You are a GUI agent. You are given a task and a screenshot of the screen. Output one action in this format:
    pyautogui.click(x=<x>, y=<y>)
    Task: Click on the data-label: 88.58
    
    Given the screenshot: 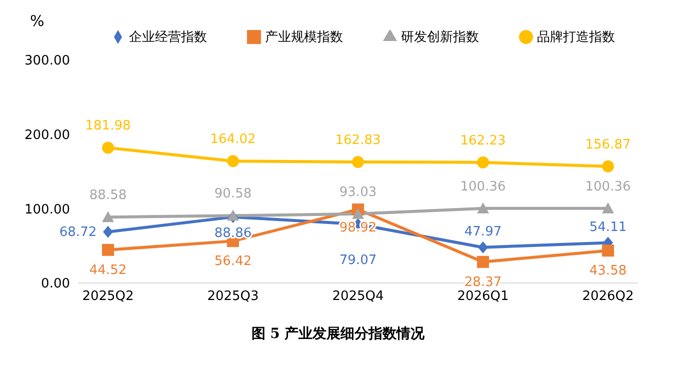 What is the action you would take?
    pyautogui.click(x=108, y=196)
    